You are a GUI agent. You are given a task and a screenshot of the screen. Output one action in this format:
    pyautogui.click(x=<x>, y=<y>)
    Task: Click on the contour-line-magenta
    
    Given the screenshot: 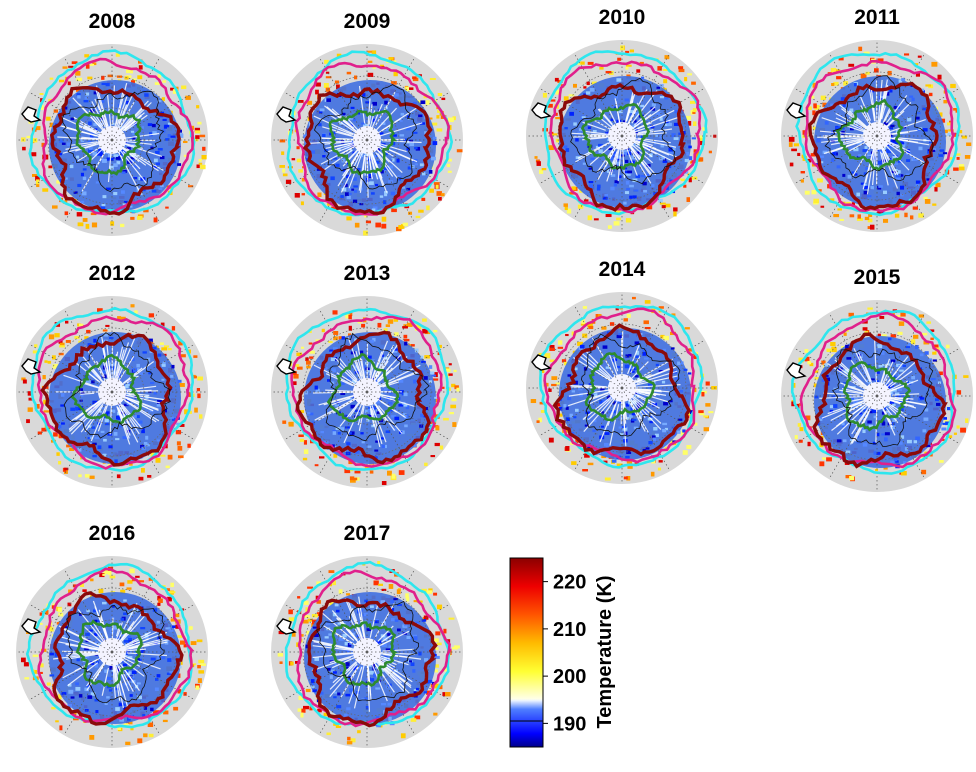 What is the action you would take?
    pyautogui.click(x=116, y=645)
    